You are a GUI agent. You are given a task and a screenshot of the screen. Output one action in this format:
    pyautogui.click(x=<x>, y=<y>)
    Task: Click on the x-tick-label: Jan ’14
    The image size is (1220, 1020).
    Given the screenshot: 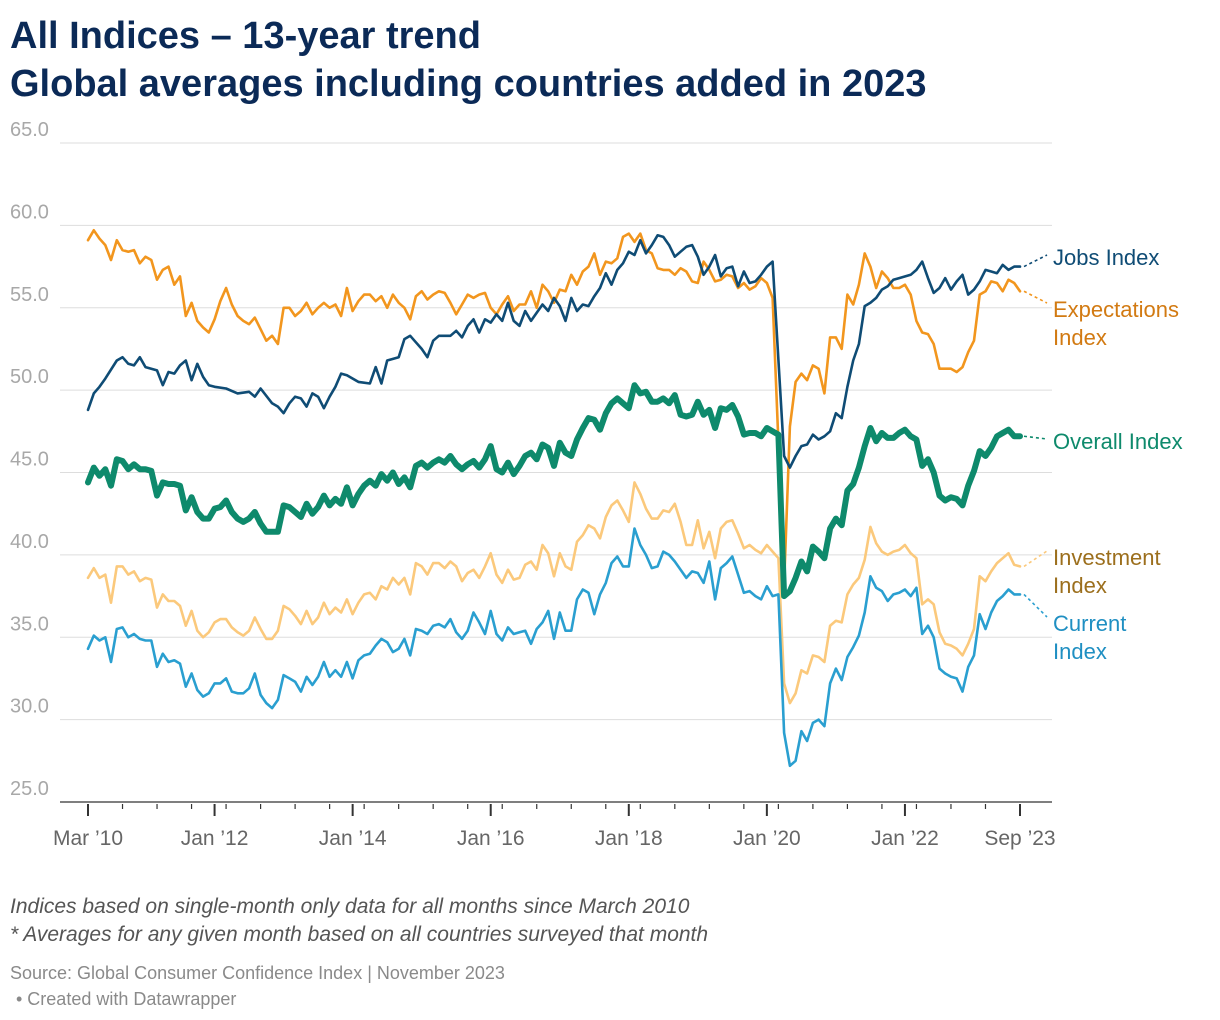 What is the action you would take?
    pyautogui.click(x=353, y=838)
    